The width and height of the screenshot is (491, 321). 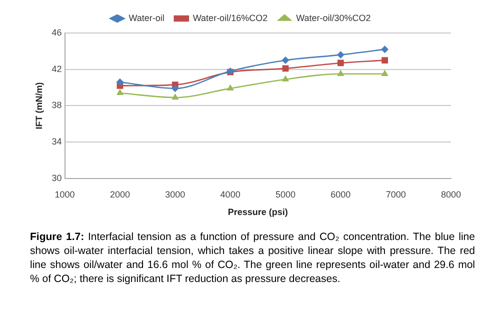 I want to click on y-tick-label: 34, so click(x=57, y=141).